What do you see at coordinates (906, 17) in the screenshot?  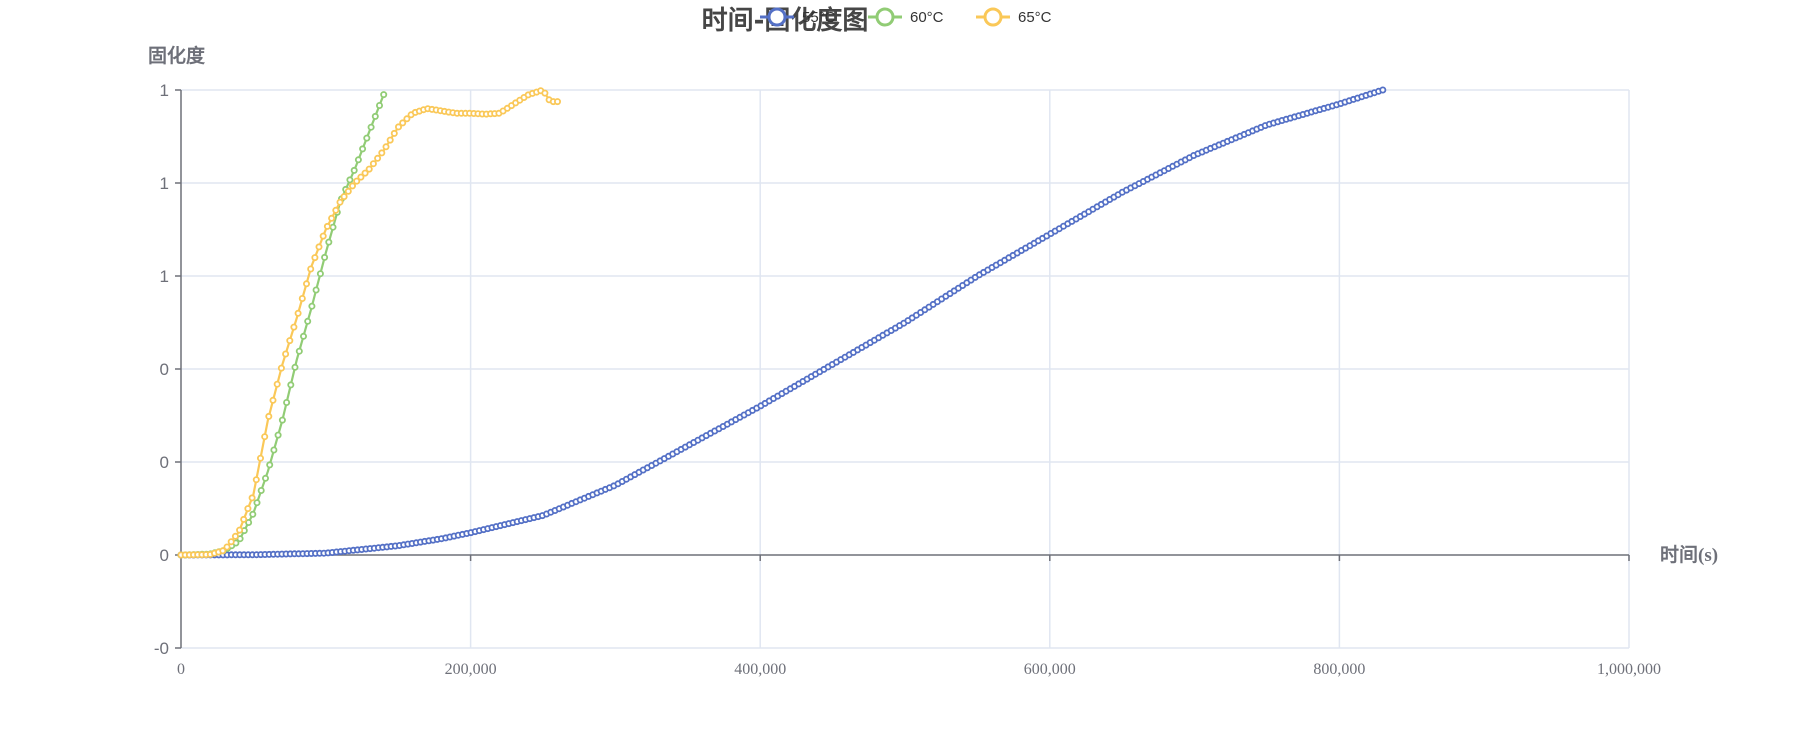 I see `legend-item-60C: 60°C` at bounding box center [906, 17].